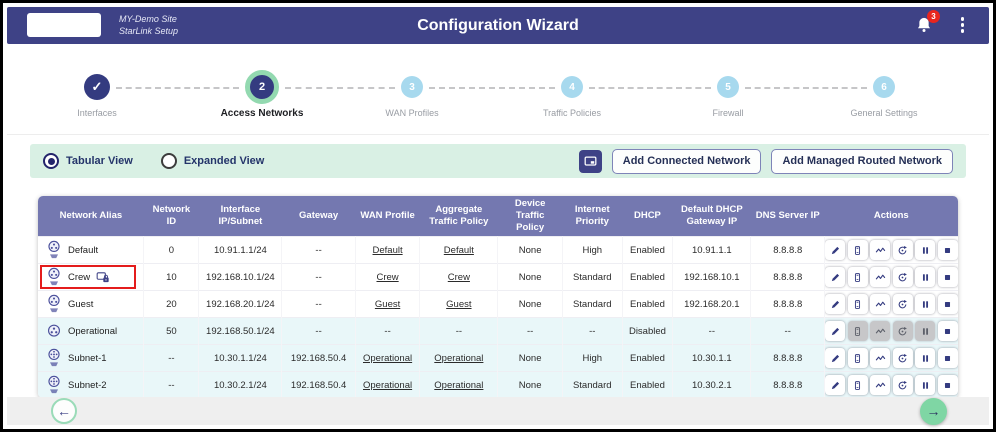 This screenshot has height=432, width=996. What do you see at coordinates (97, 113) in the screenshot?
I see `step-interfaces-label: Interfaces` at bounding box center [97, 113].